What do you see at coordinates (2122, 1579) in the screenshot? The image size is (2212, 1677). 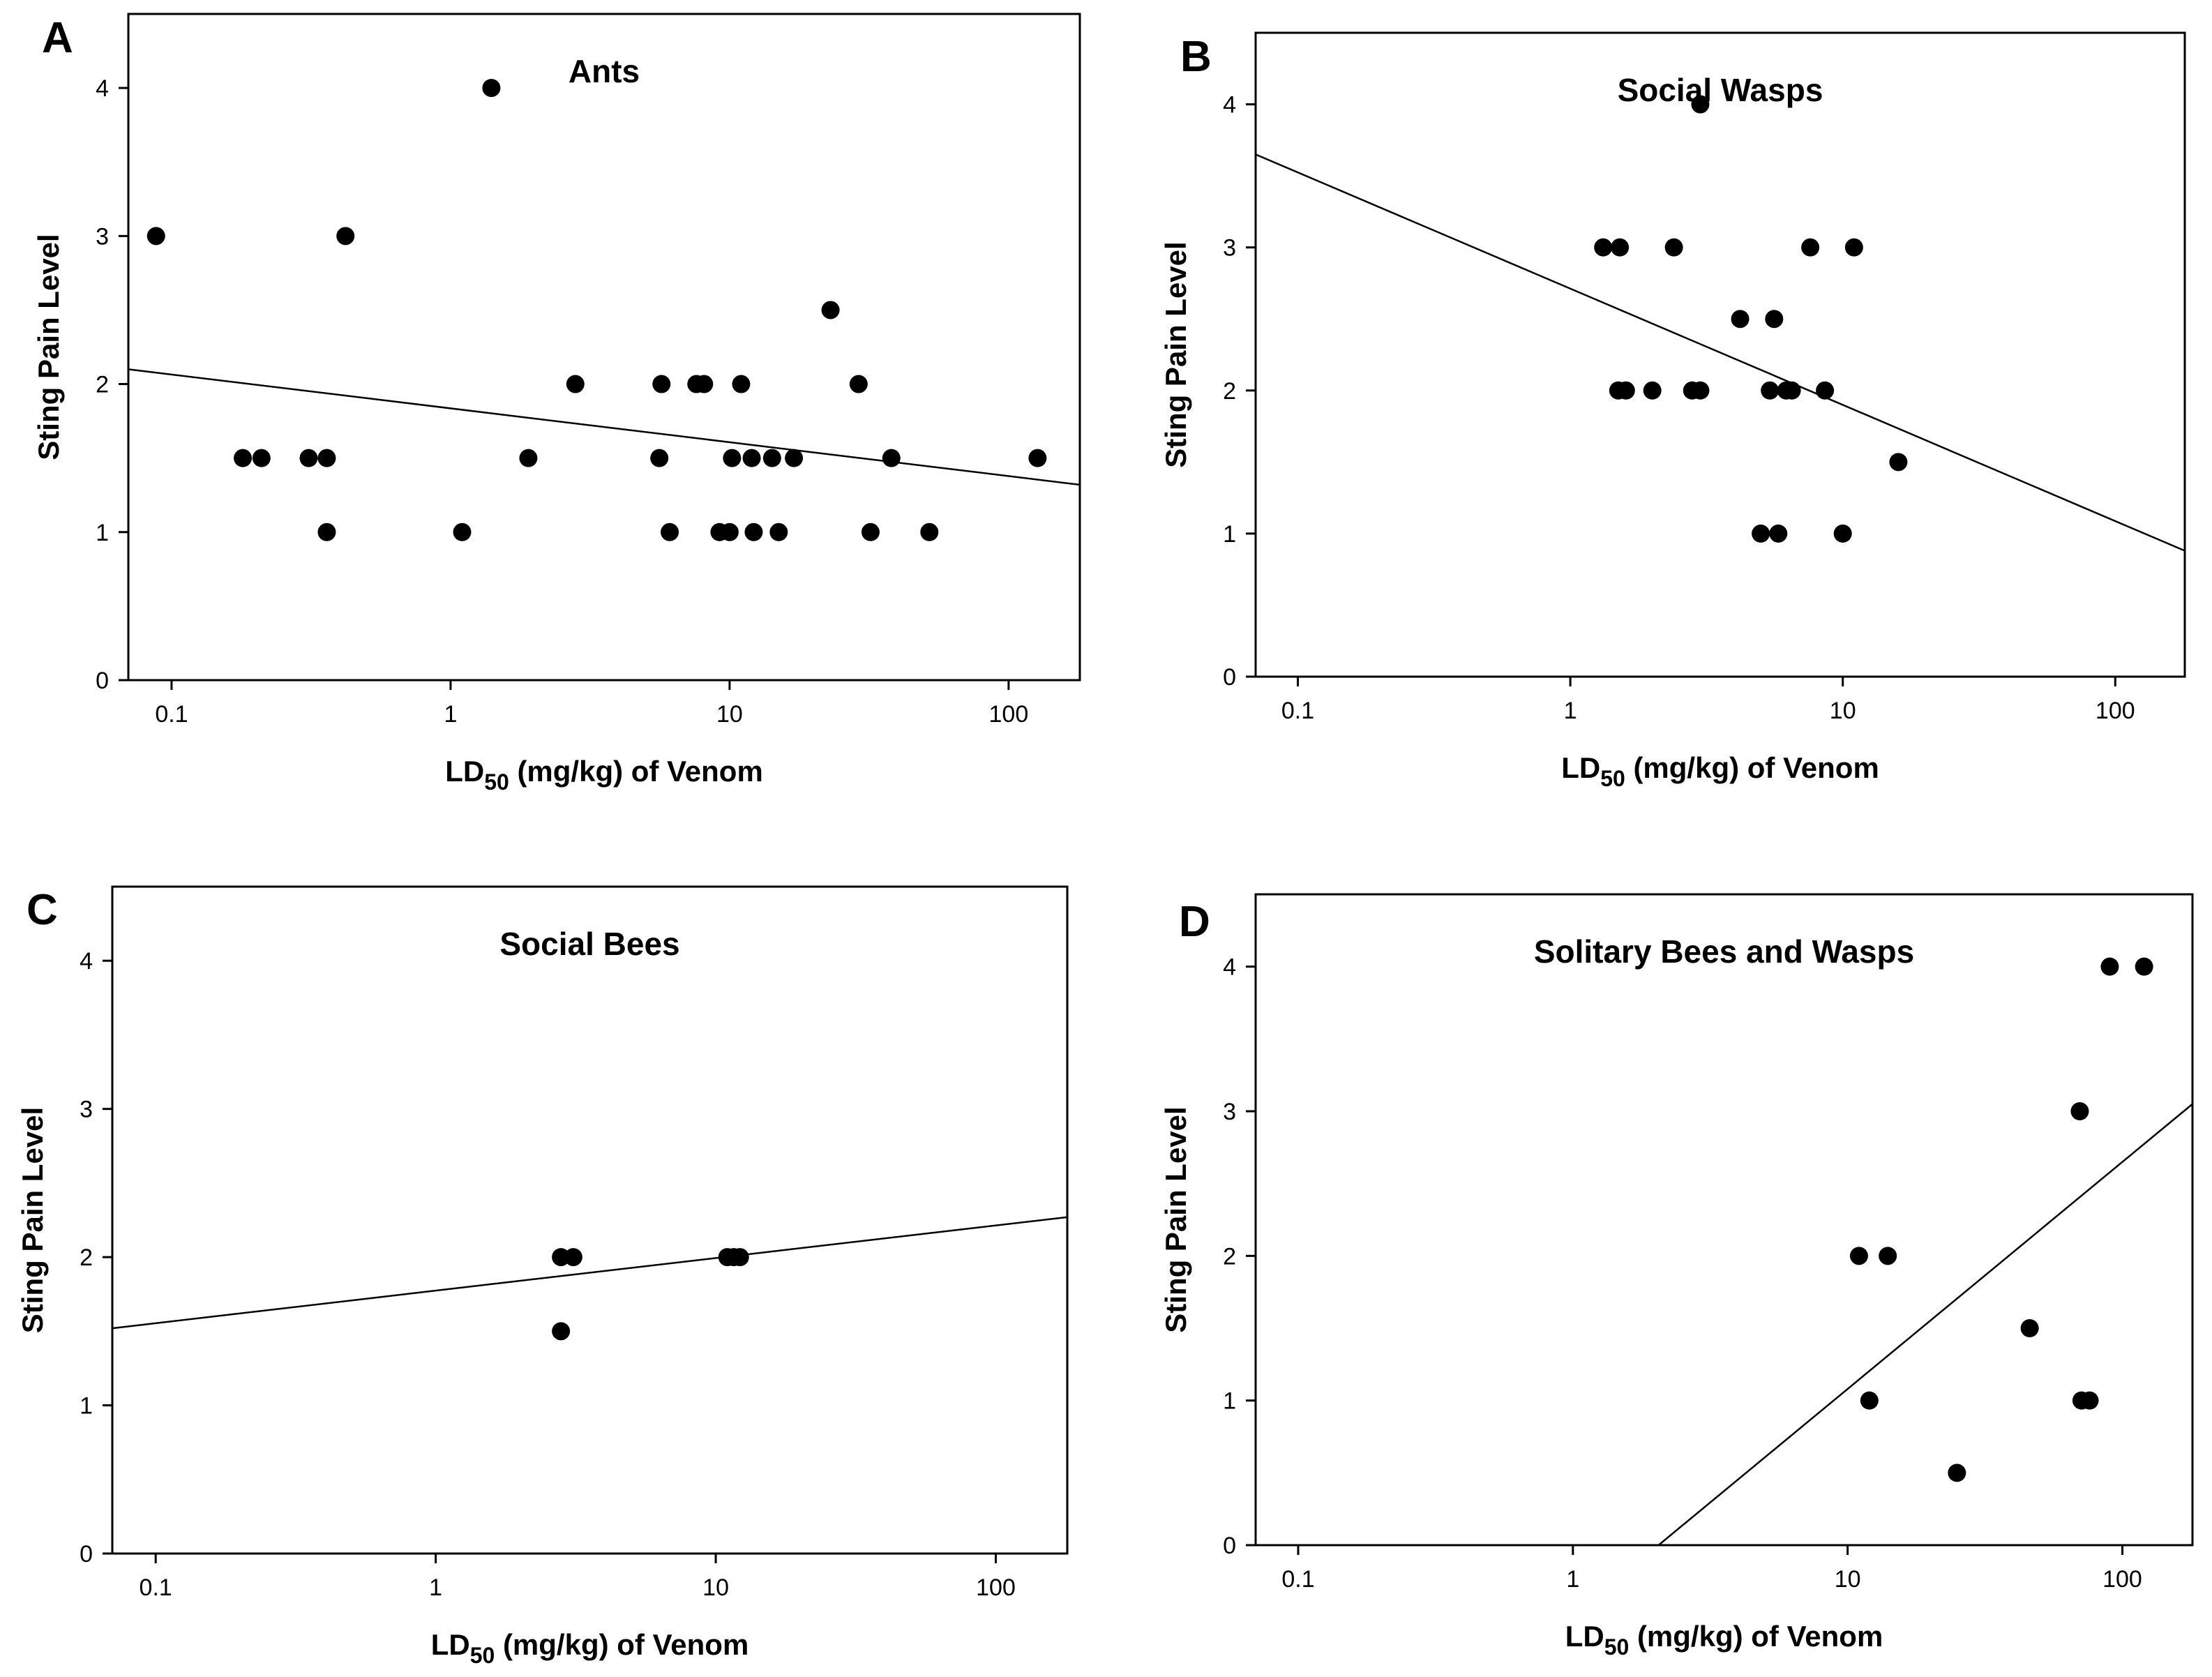 I see `panel-d-x-tick-label: 100` at bounding box center [2122, 1579].